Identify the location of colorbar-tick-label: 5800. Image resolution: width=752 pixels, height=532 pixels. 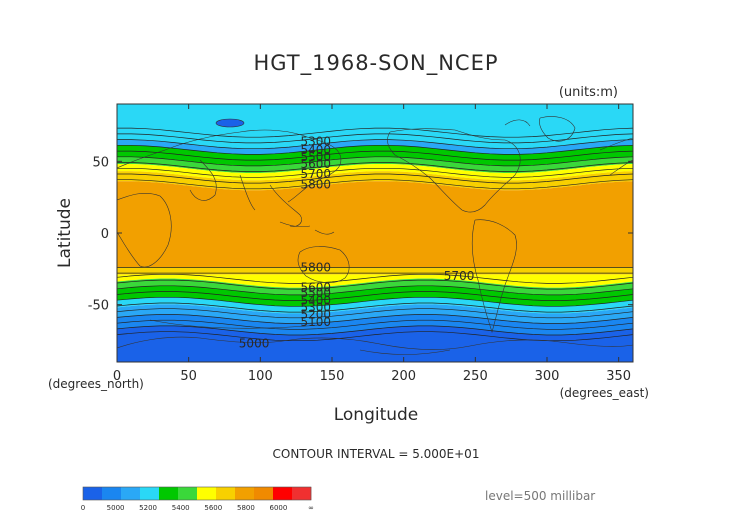
(246, 508).